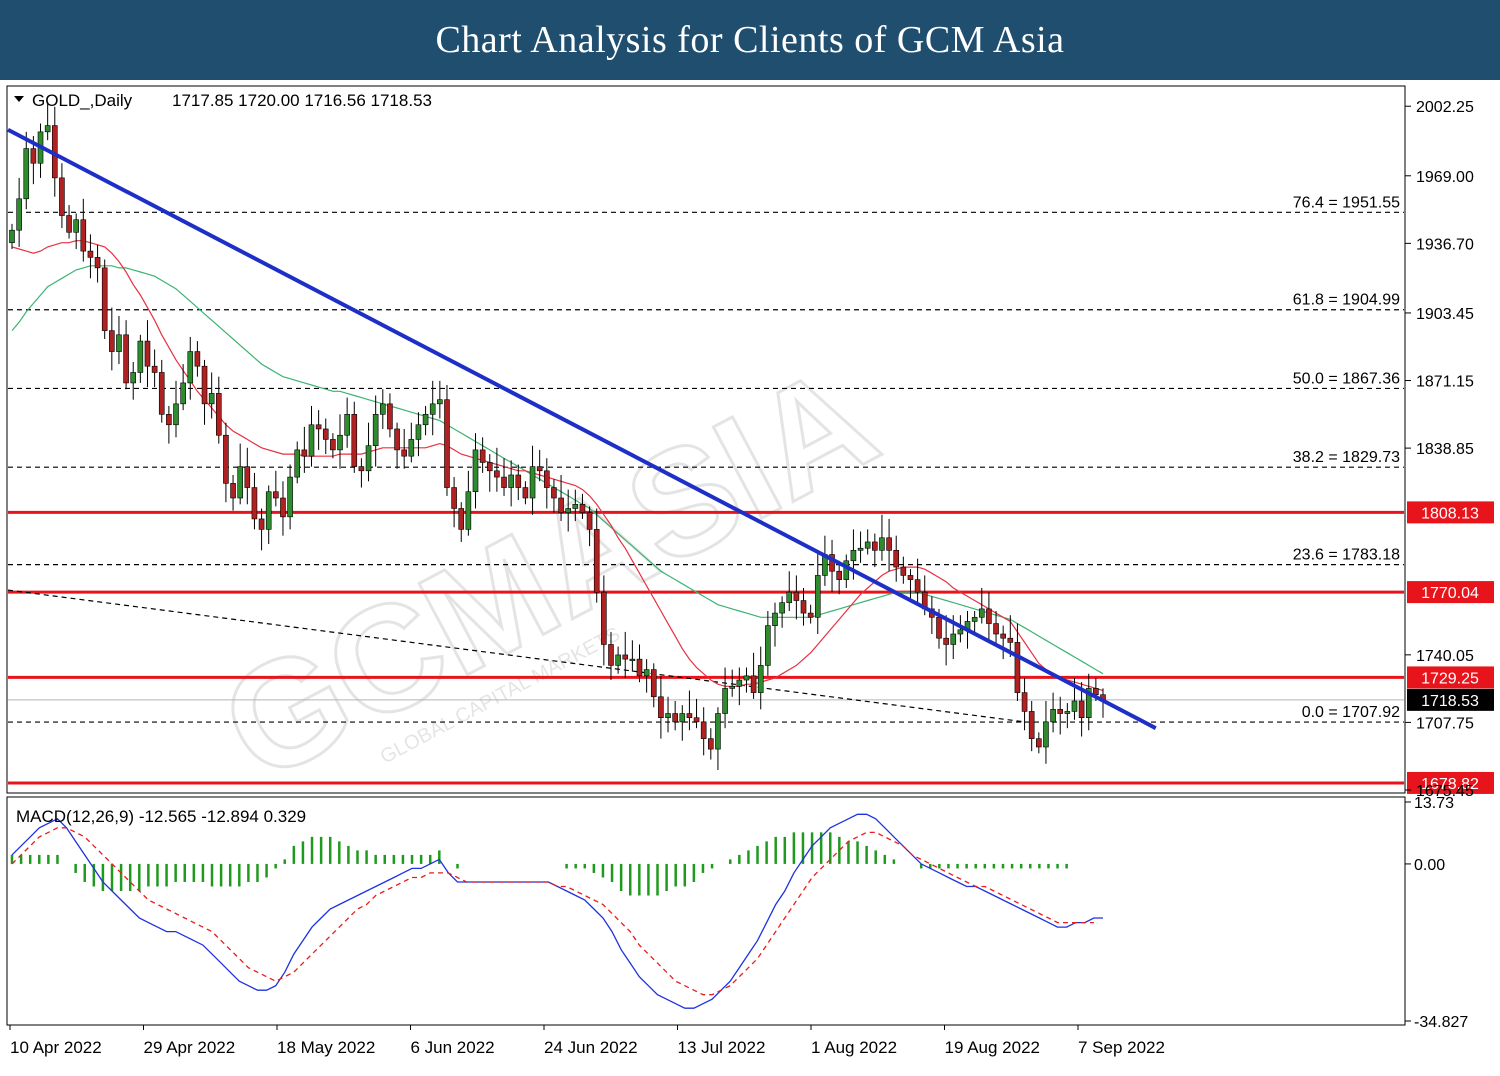  I want to click on current-price-label: 1718.53, so click(1450, 701).